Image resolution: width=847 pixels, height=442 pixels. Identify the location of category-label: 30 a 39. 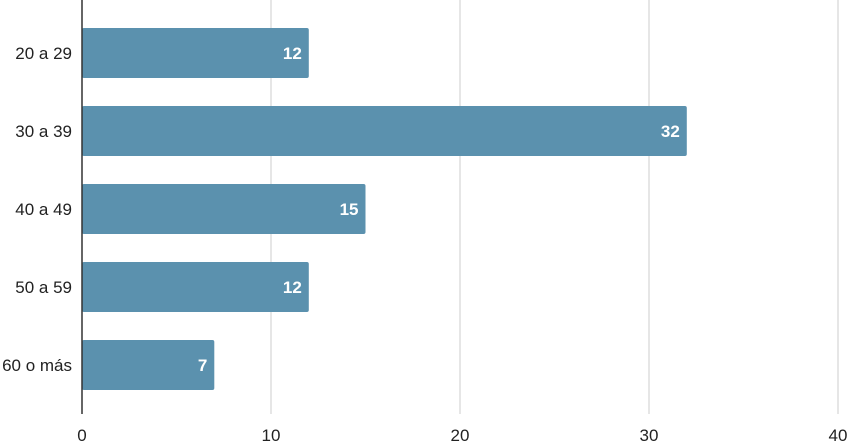
(43, 131).